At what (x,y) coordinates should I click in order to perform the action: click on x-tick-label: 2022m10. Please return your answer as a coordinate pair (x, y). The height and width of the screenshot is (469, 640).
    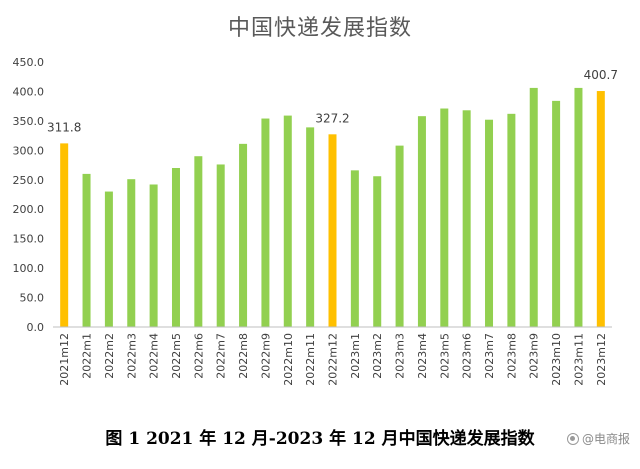
    Looking at the image, I should click on (288, 359).